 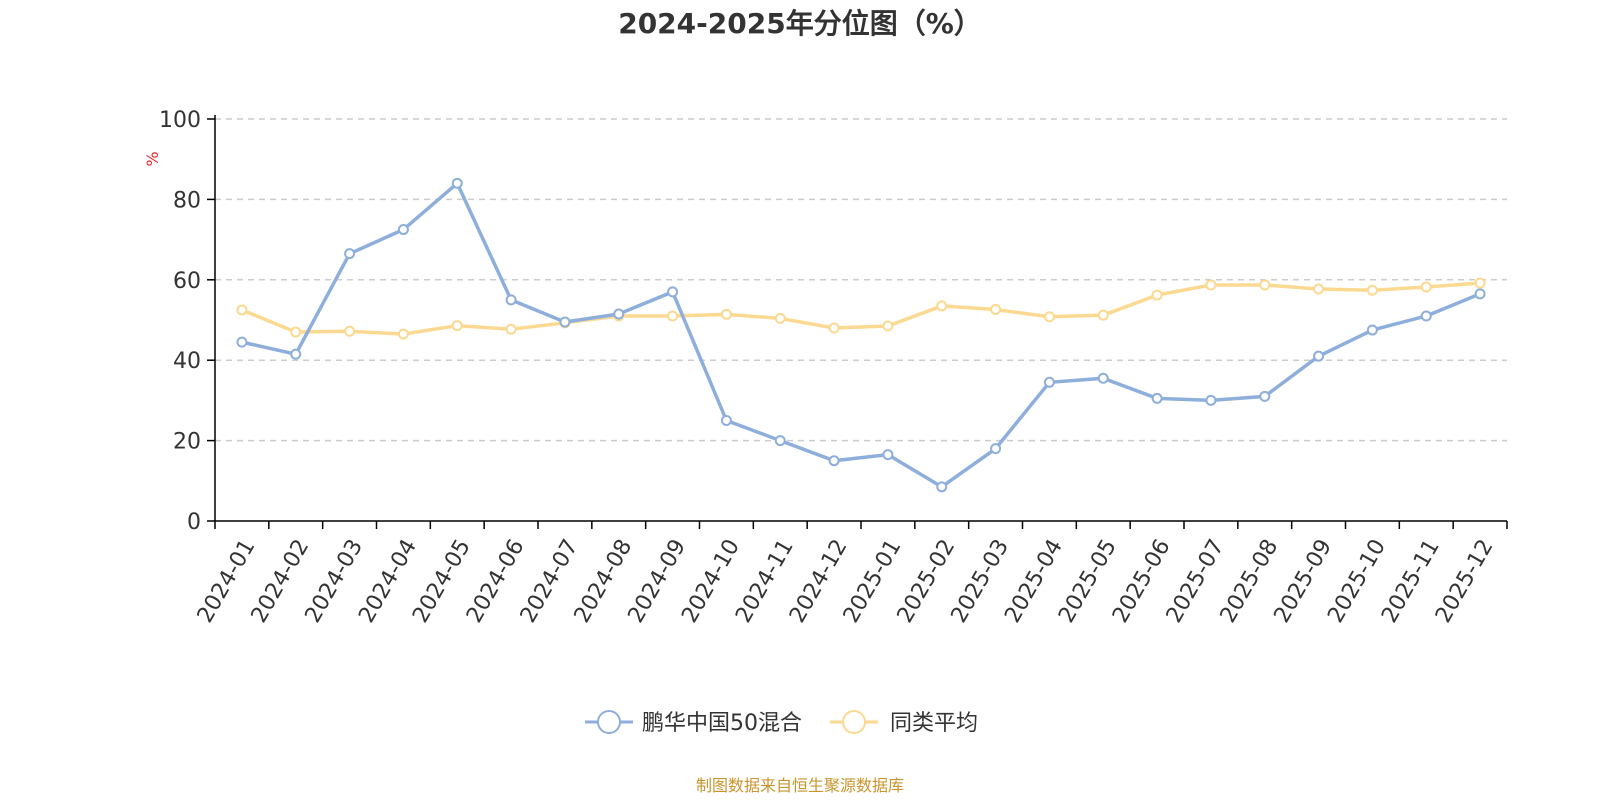 I want to click on y-axis-label: %, so click(x=152, y=158).